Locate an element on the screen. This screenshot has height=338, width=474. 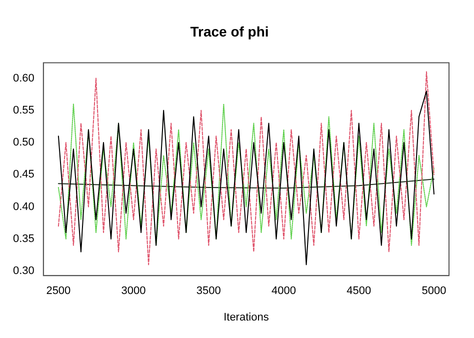
x-tick-label: 4500 is located at coordinates (359, 291).